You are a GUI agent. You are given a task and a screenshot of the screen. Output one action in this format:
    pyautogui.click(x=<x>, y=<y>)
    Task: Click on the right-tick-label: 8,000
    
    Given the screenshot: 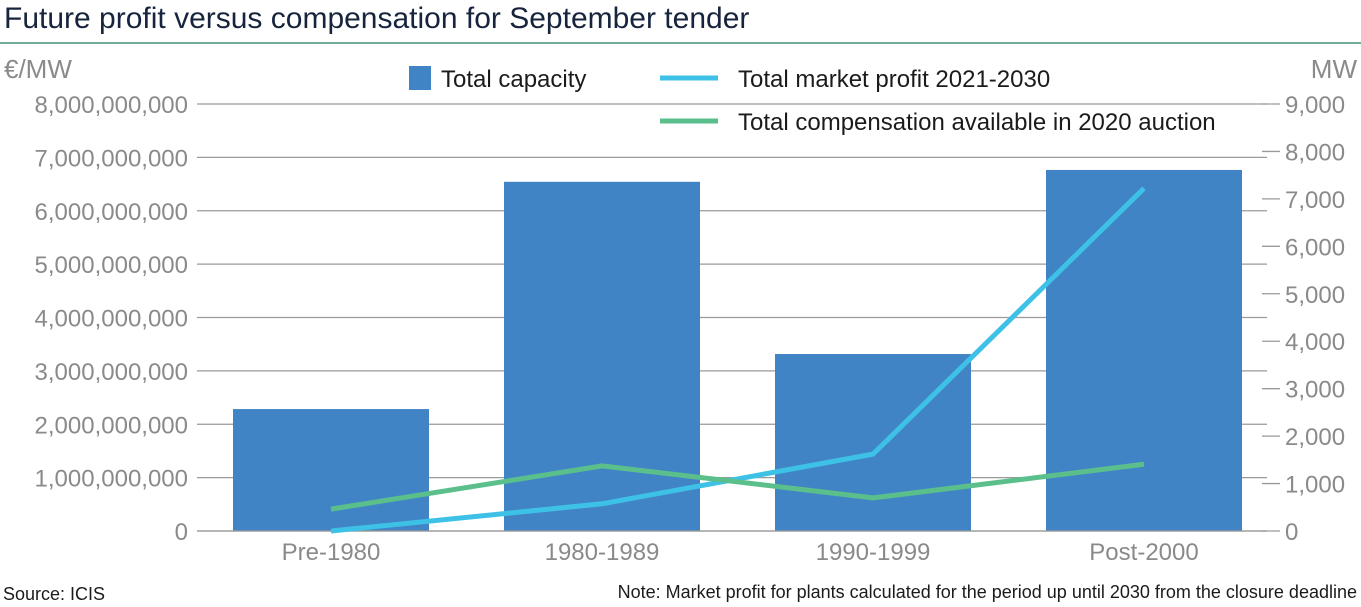 What is the action you would take?
    pyautogui.click(x=1315, y=152)
    